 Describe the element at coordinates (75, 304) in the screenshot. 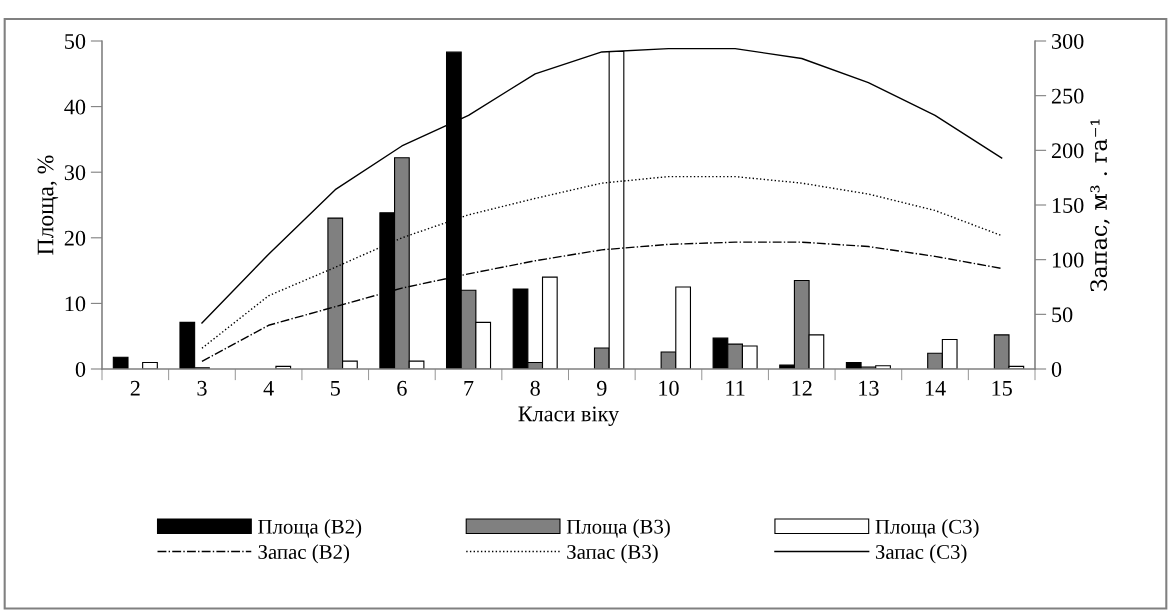

I see `y-tick-label: 10` at that location.